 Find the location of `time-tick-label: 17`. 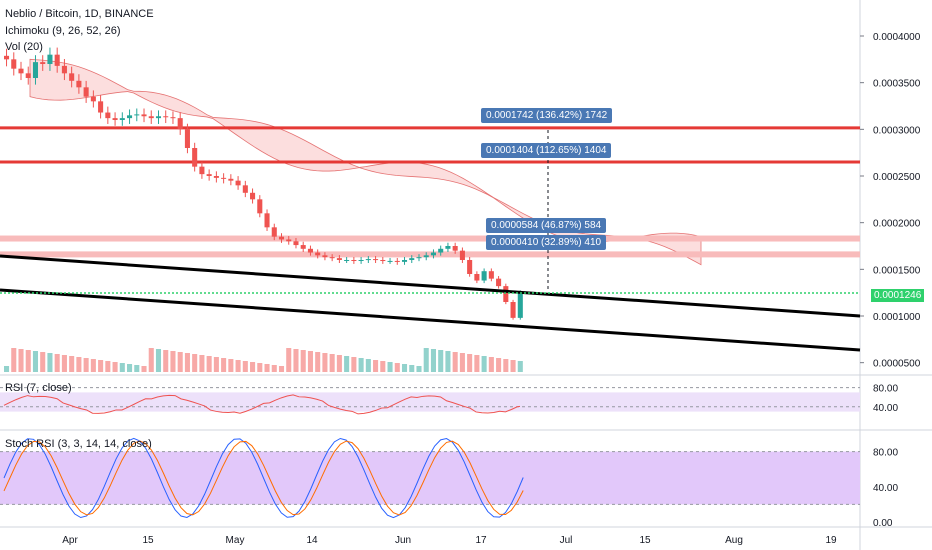

time-tick-label: 17 is located at coordinates (481, 540).